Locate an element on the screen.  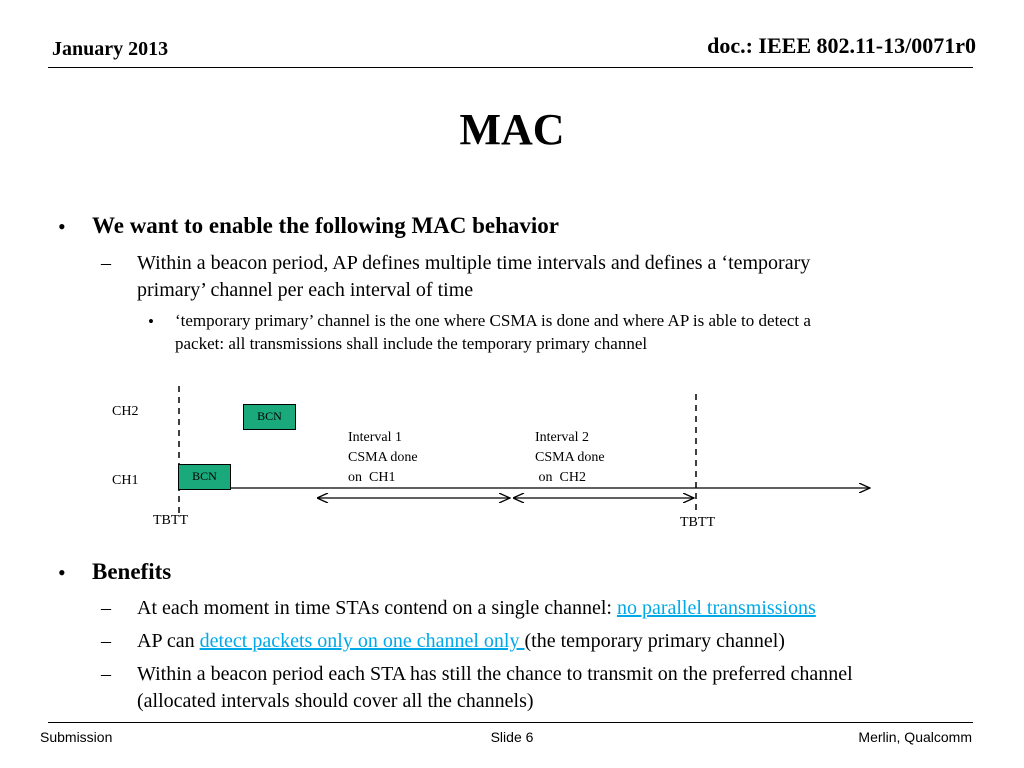
tbtt-right-label: TBTT is located at coordinates (697, 522).